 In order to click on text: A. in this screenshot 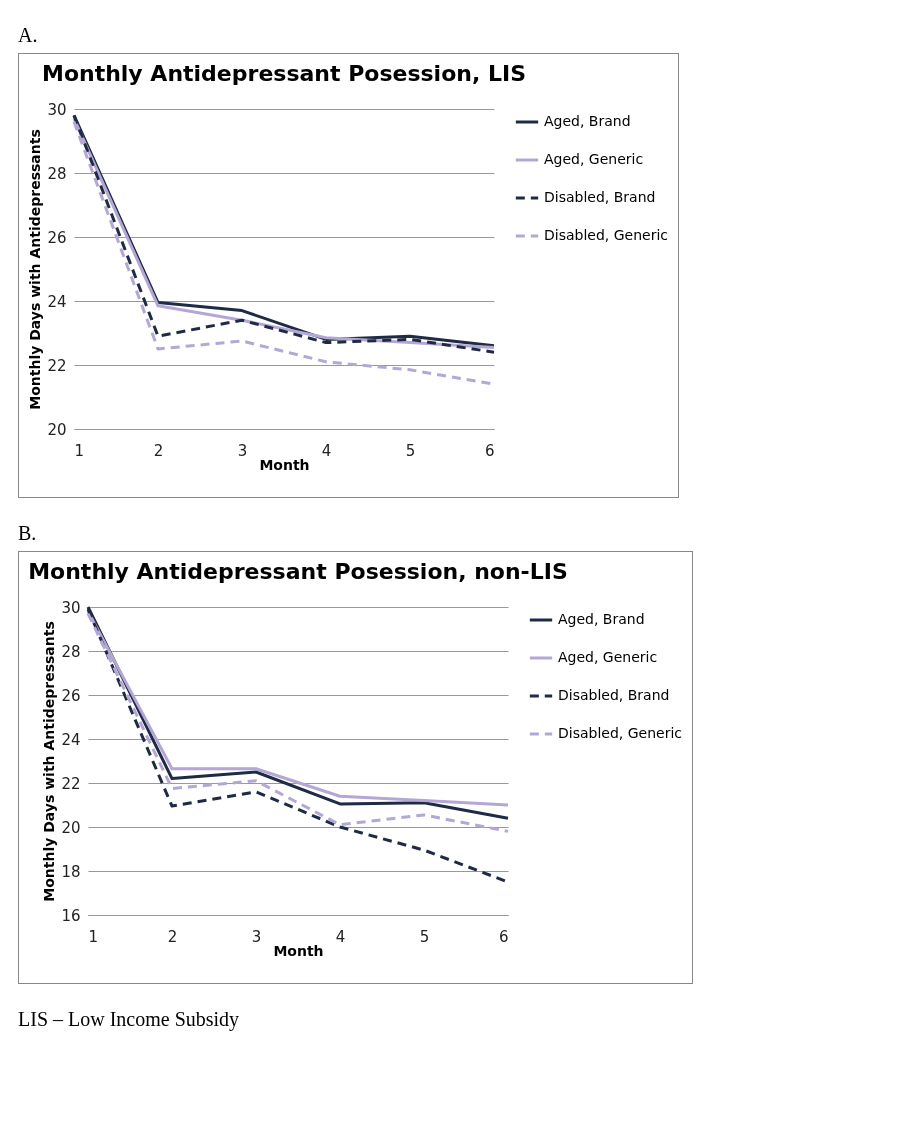, I will do `click(28, 35)`.